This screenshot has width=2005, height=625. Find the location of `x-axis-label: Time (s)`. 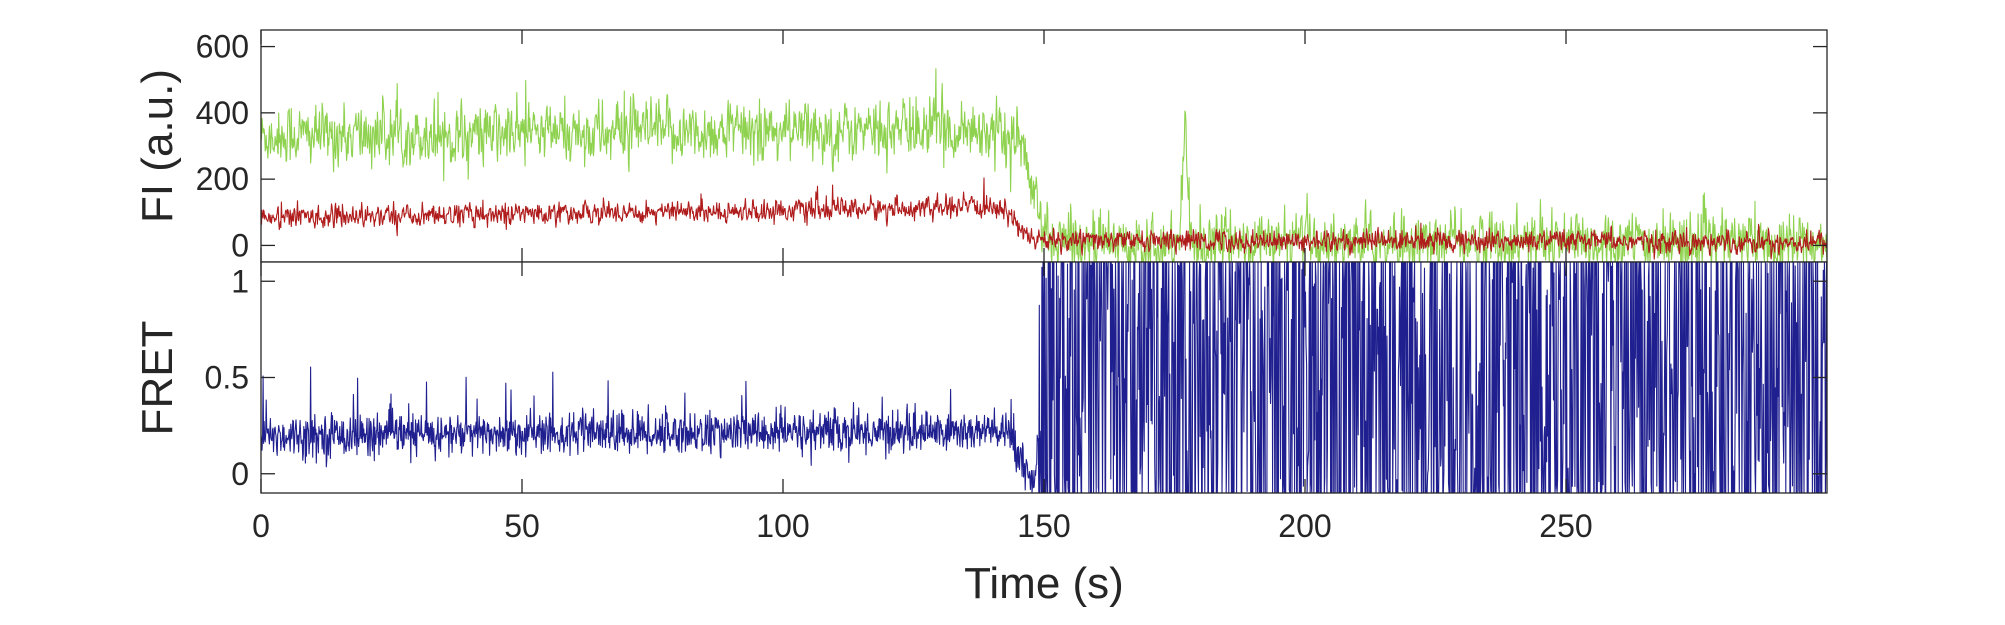

x-axis-label: Time (s) is located at coordinates (1044, 583).